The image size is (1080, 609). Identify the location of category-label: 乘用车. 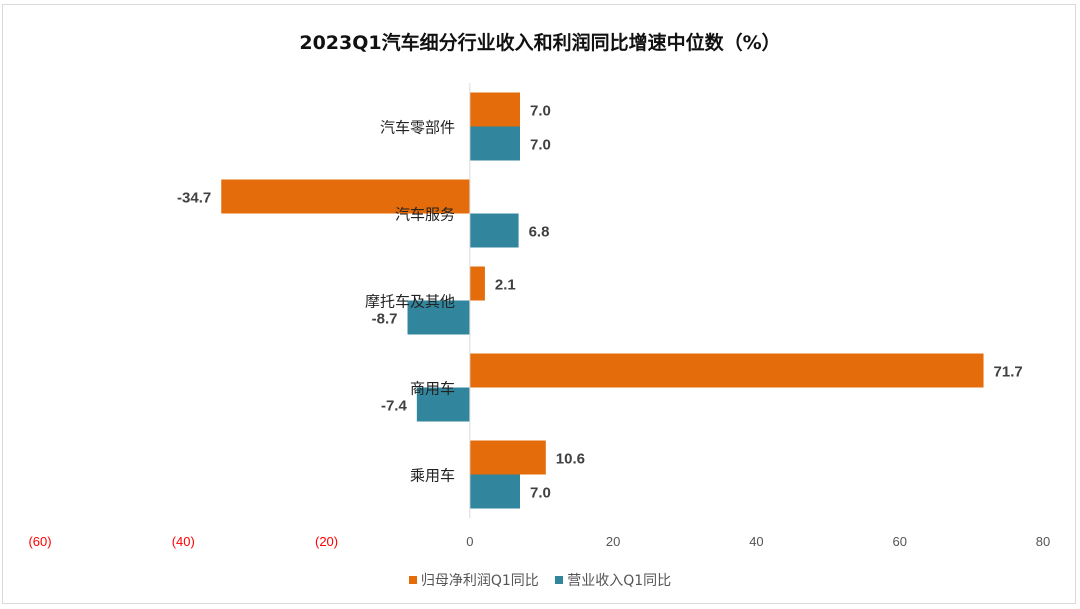
(432, 476).